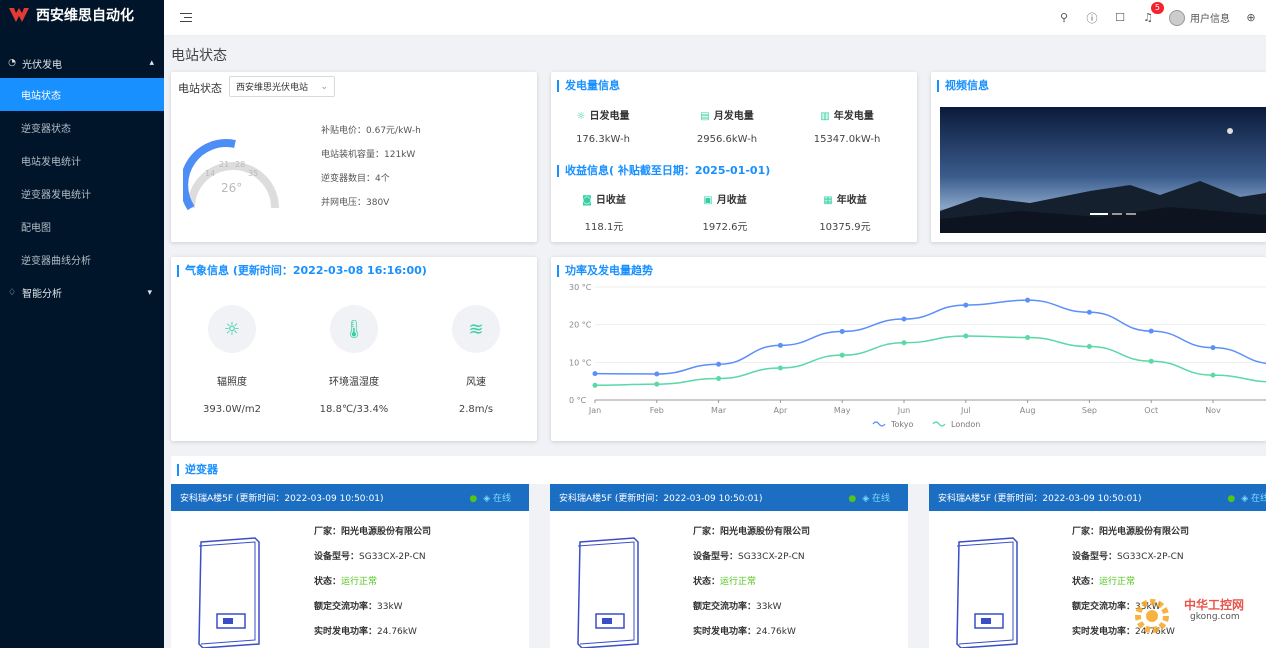  Describe the element at coordinates (82, 94) in the screenshot. I see `sidebar-item-station-status: 电站状态` at that location.